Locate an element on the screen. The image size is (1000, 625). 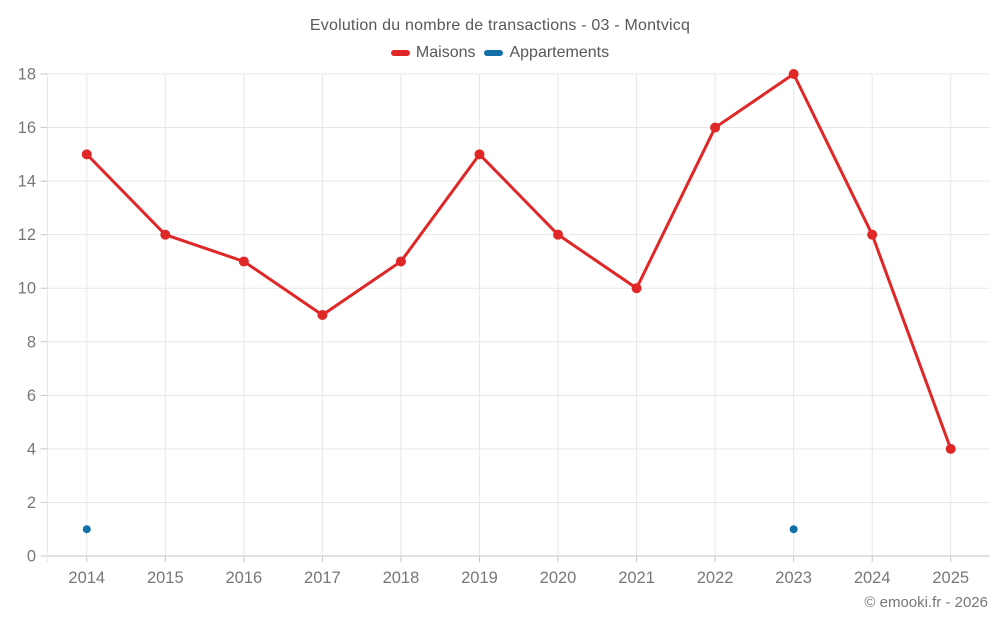
y-tick-label: 2 is located at coordinates (31, 503).